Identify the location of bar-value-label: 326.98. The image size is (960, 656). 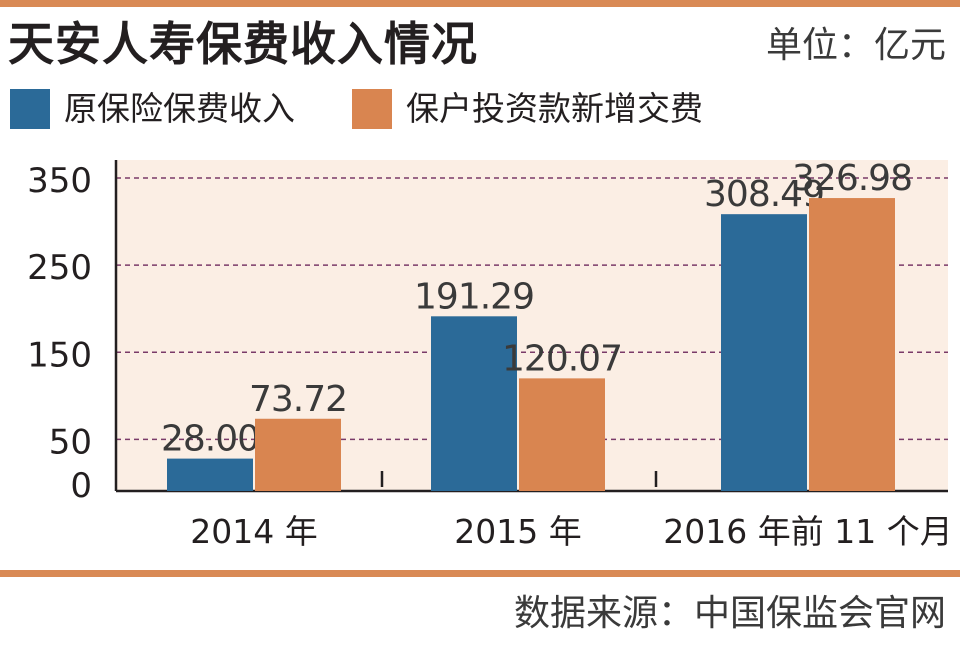
(852, 178).